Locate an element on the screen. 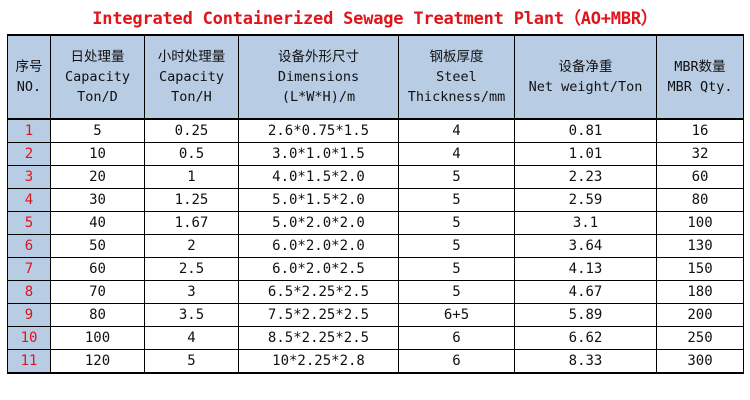  cell-capacity-day: 50 is located at coordinates (97, 246).